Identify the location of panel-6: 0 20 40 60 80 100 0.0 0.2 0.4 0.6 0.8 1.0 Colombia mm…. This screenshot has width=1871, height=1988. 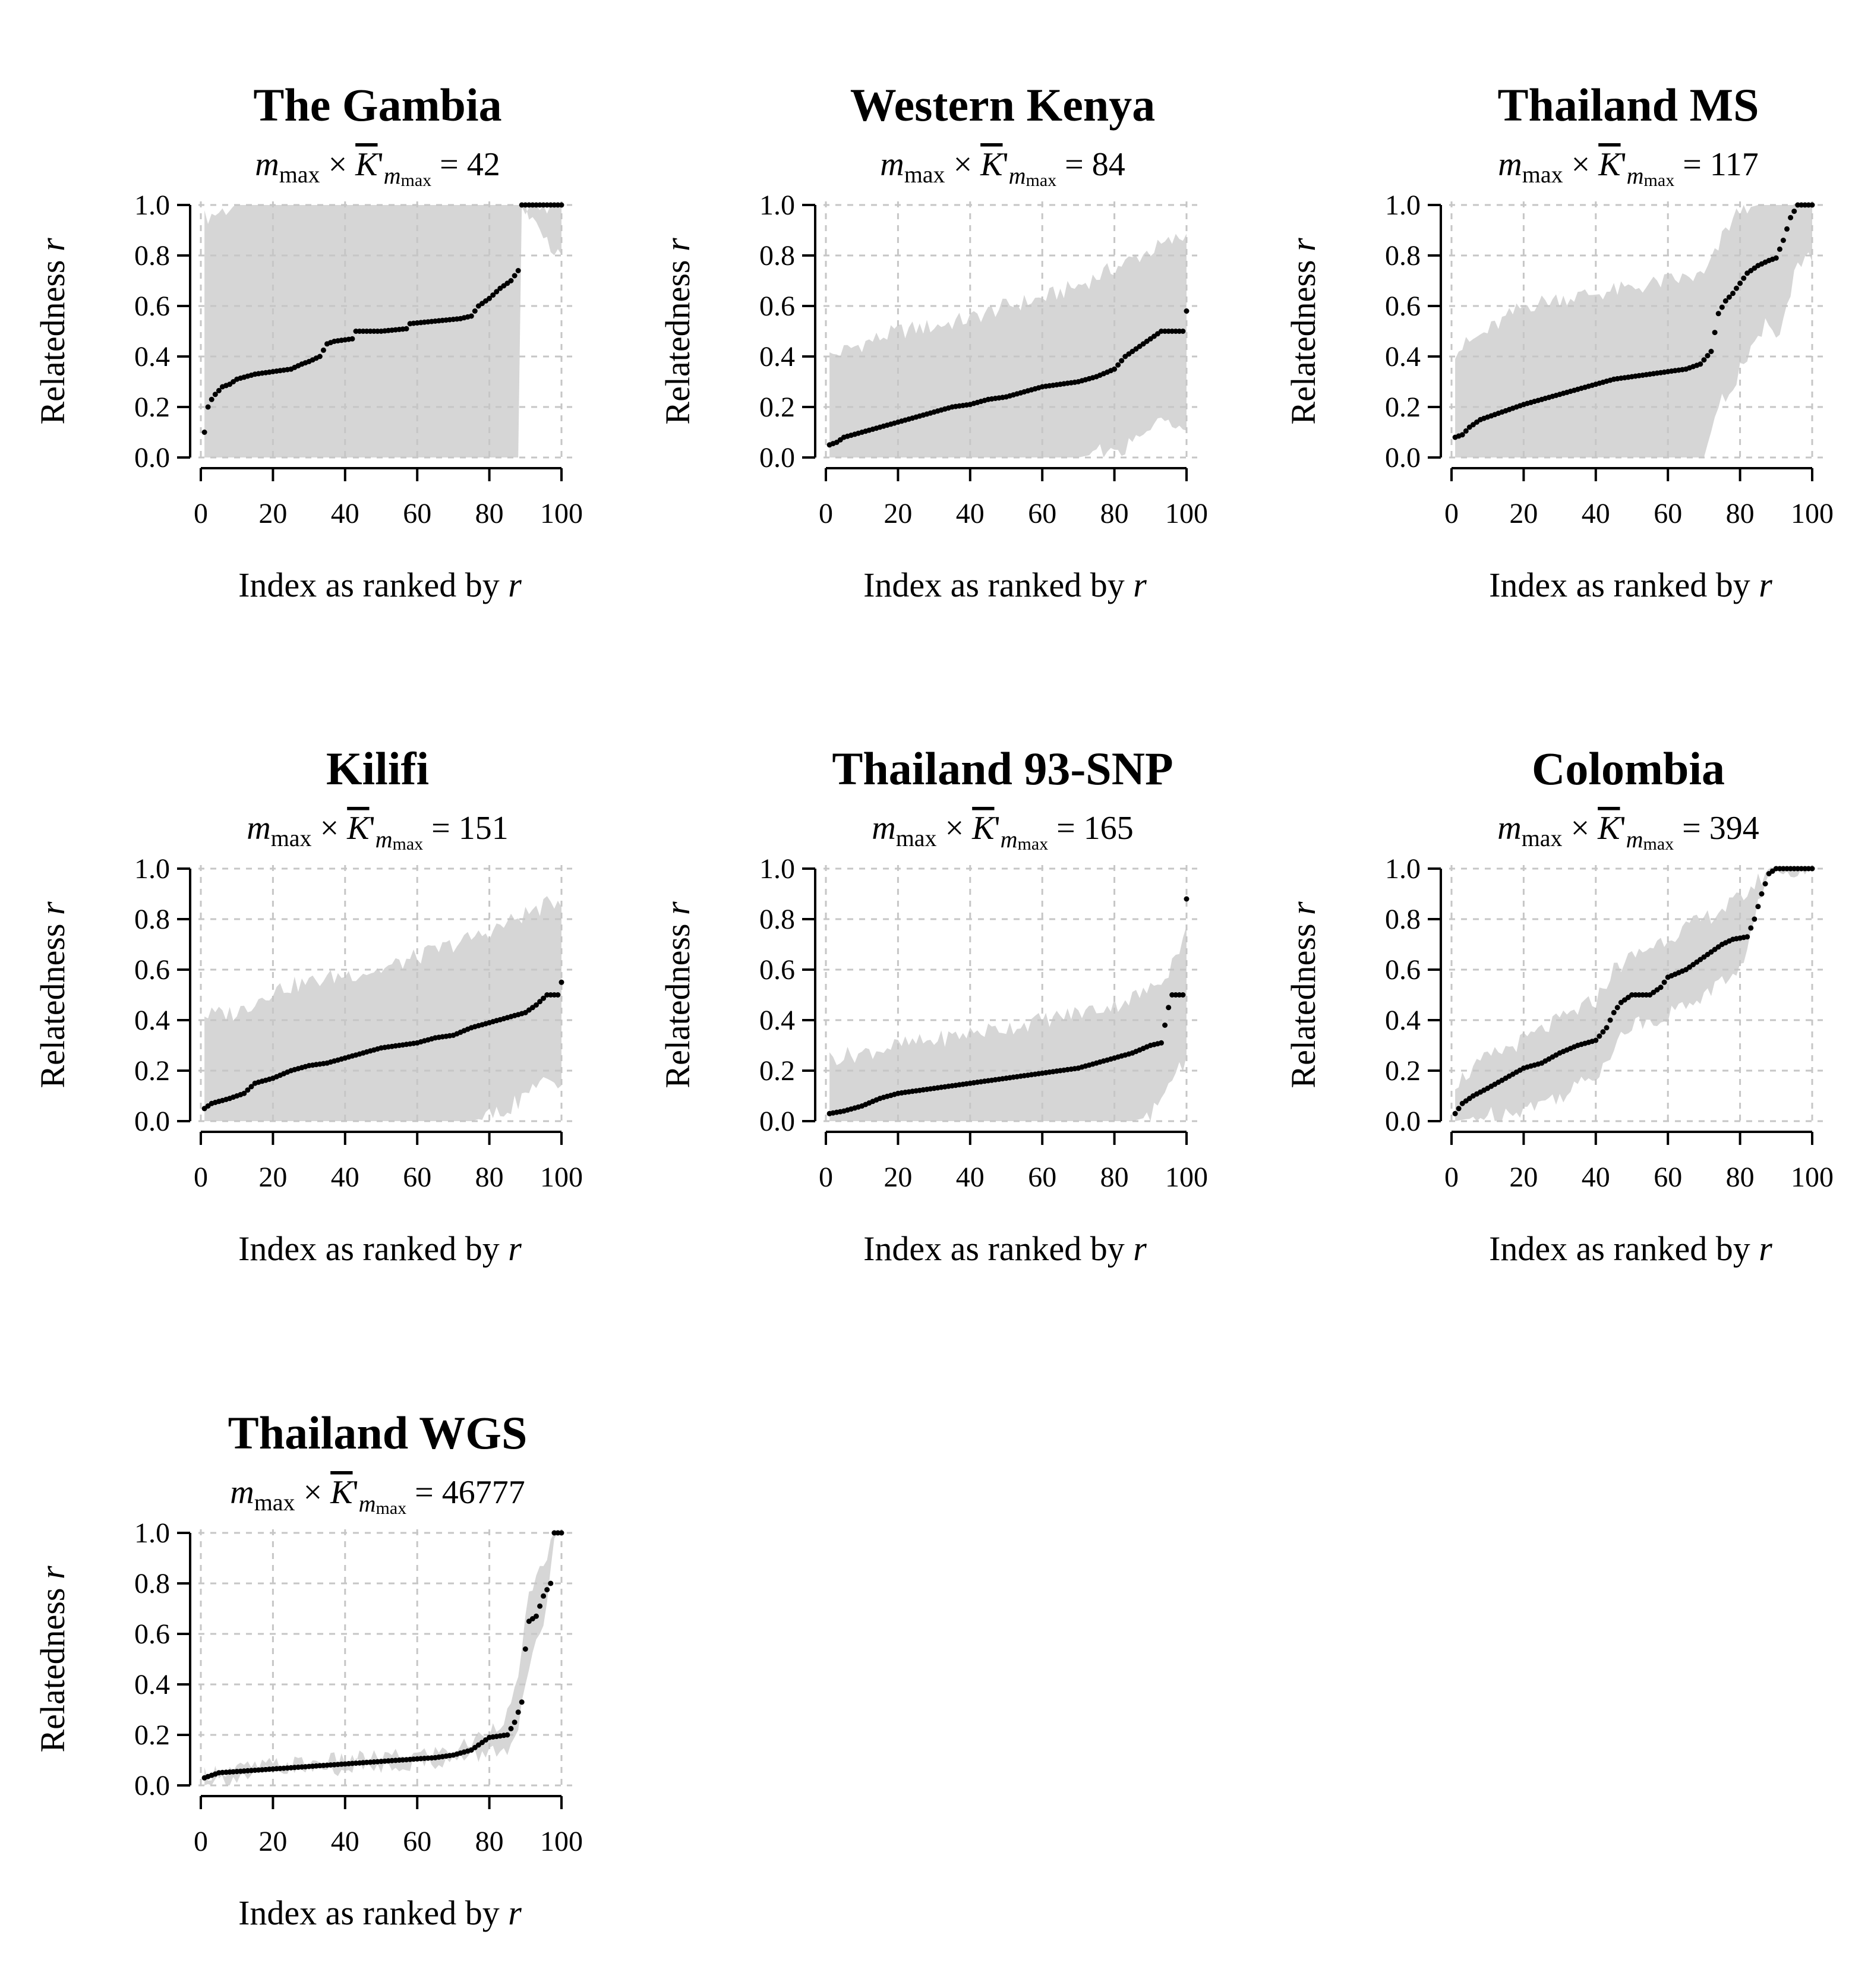
(1559, 1005).